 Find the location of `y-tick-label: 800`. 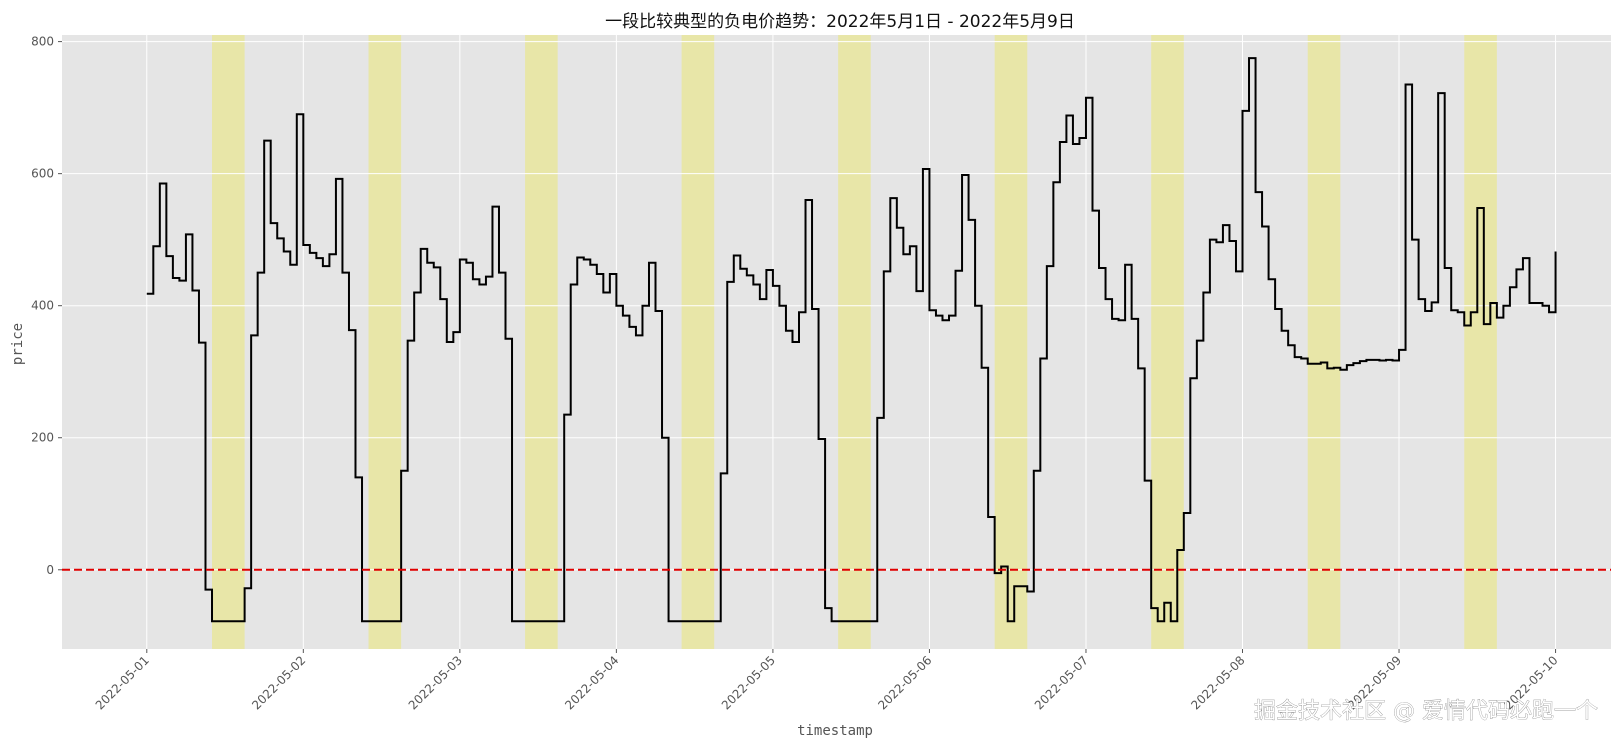

y-tick-label: 800 is located at coordinates (42, 42).